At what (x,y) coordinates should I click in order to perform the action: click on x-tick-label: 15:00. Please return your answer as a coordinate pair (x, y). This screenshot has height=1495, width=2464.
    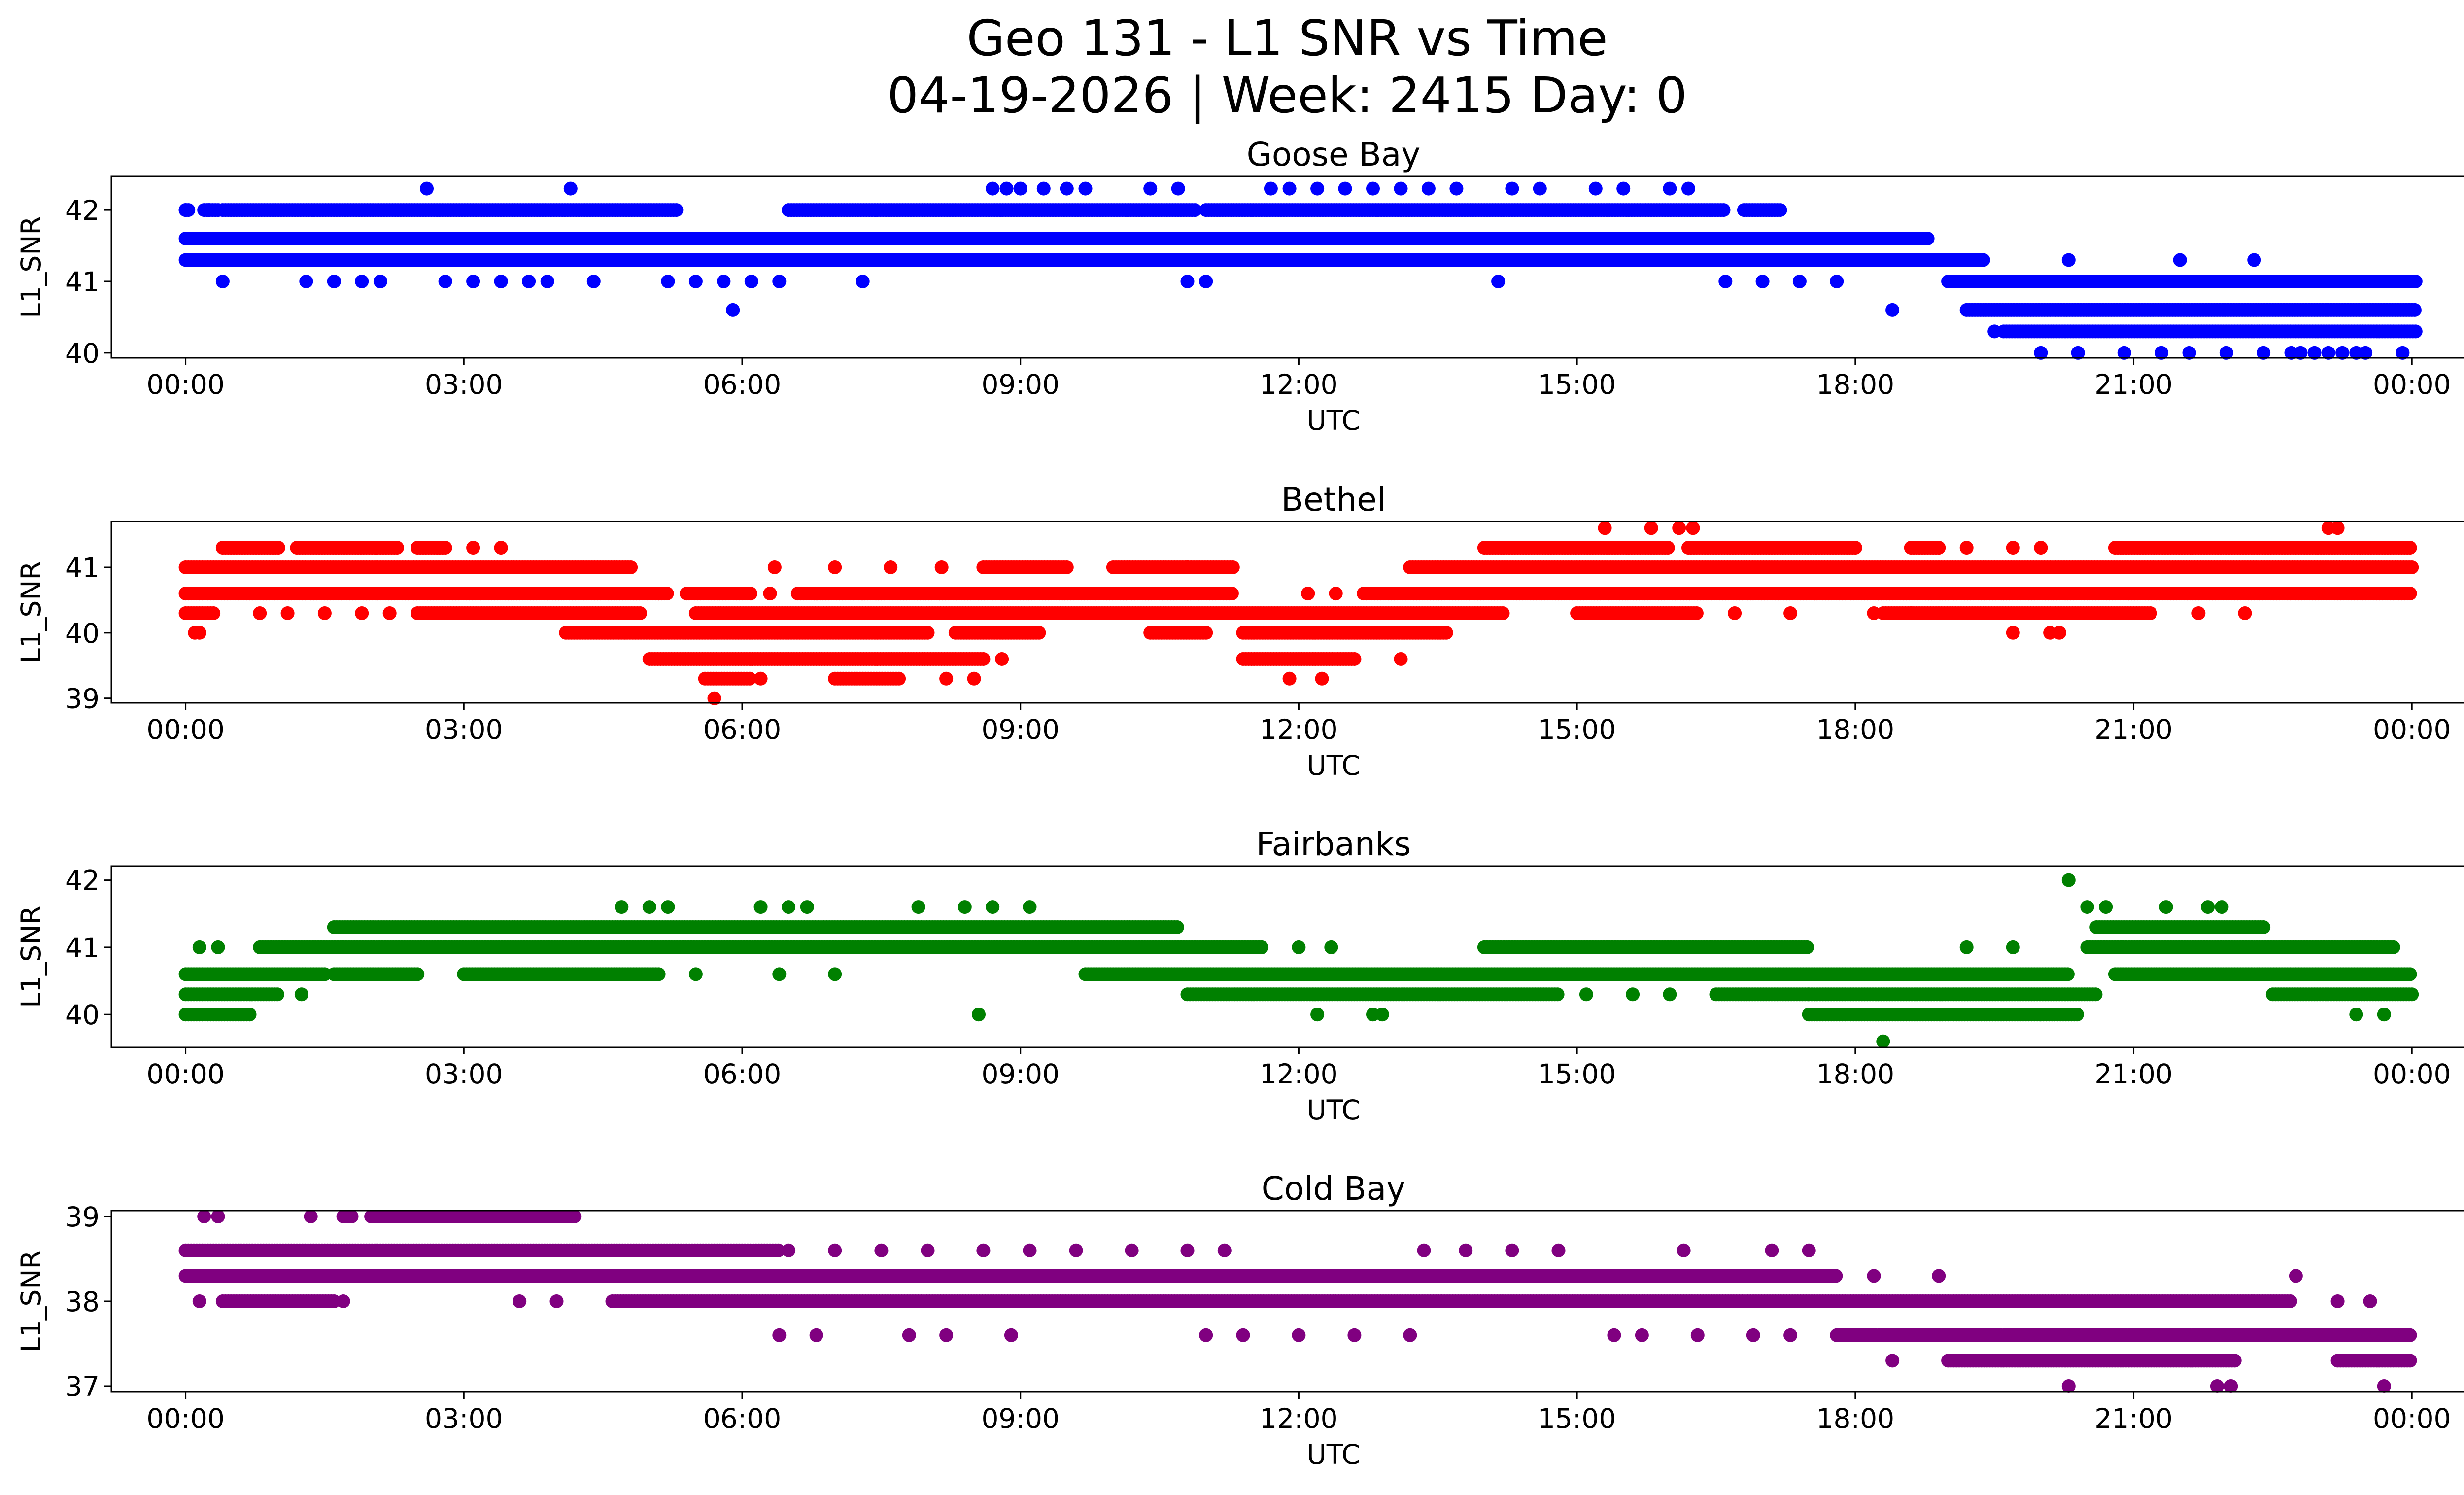
    Looking at the image, I should click on (1577, 384).